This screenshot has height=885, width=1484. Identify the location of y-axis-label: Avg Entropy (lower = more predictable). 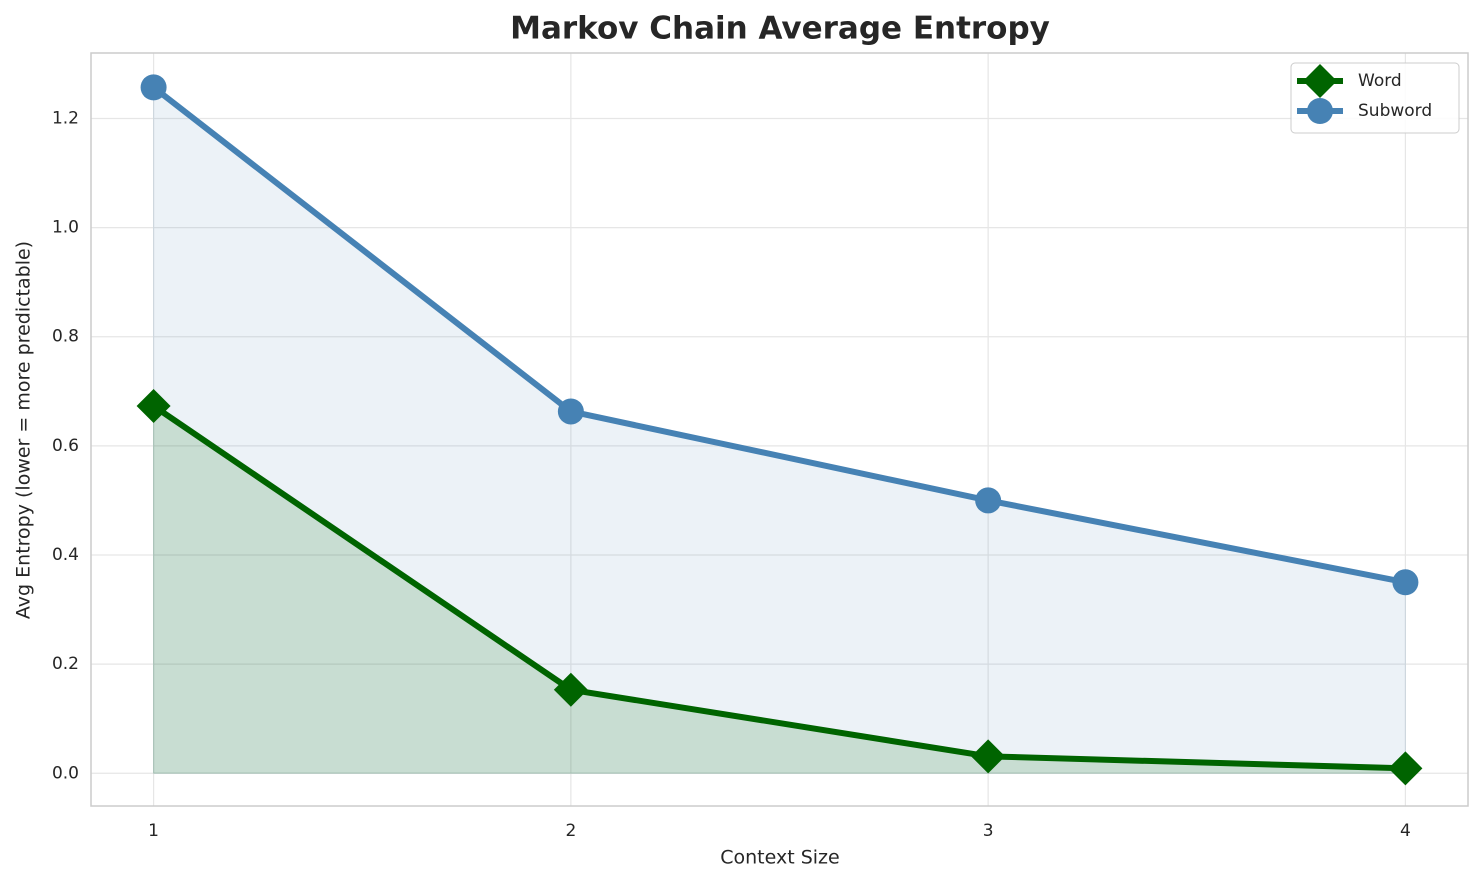
(24, 430).